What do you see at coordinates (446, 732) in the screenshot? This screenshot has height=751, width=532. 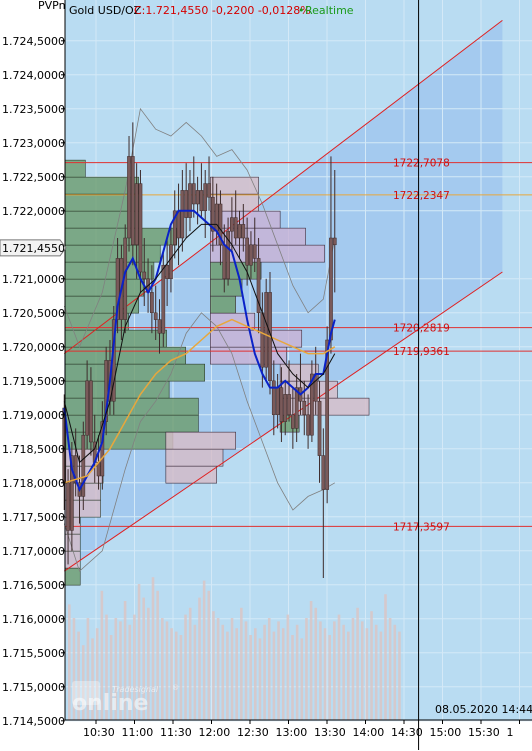 I see `x-tick-label: 15:00` at bounding box center [446, 732].